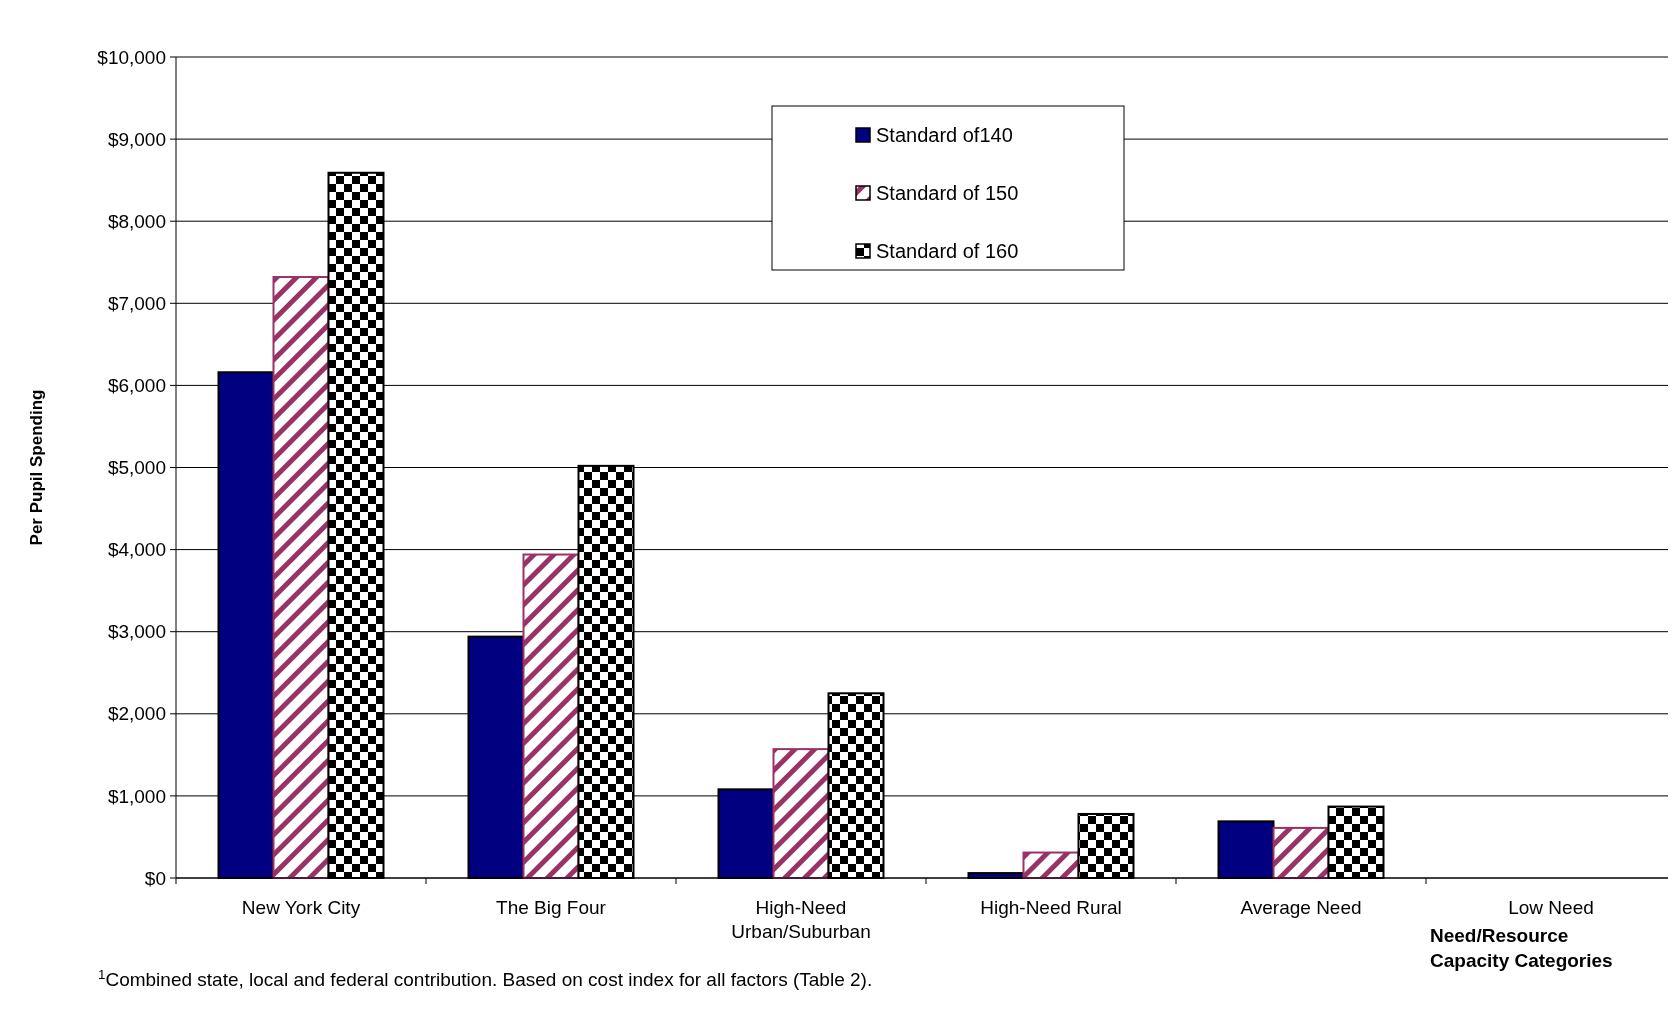  Describe the element at coordinates (136, 796) in the screenshot. I see `y-tick-label: $1,000` at that location.